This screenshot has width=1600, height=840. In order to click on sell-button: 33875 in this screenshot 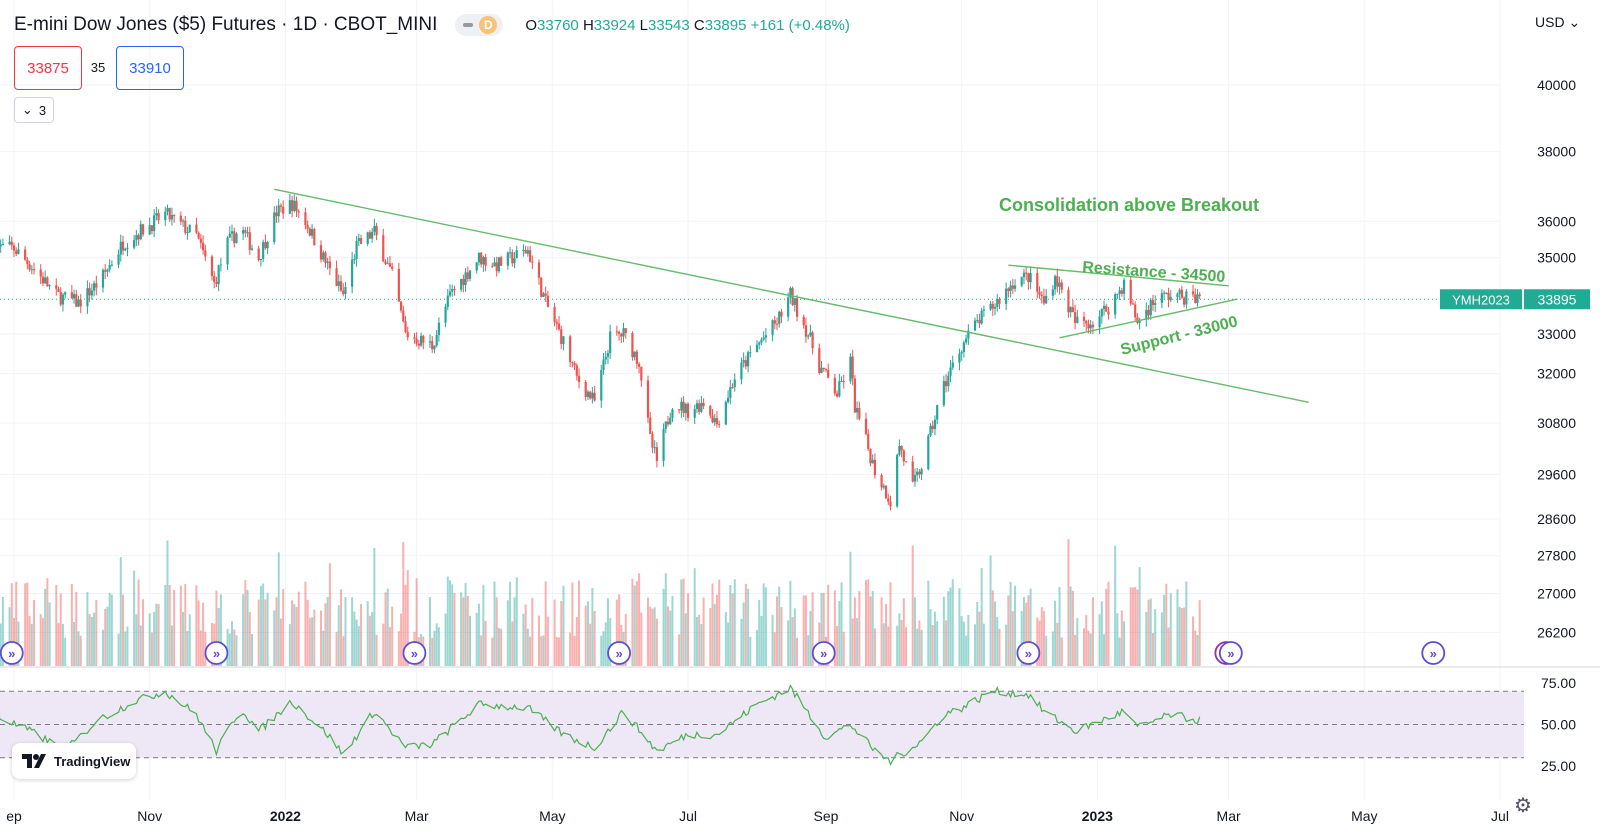, I will do `click(48, 68)`.